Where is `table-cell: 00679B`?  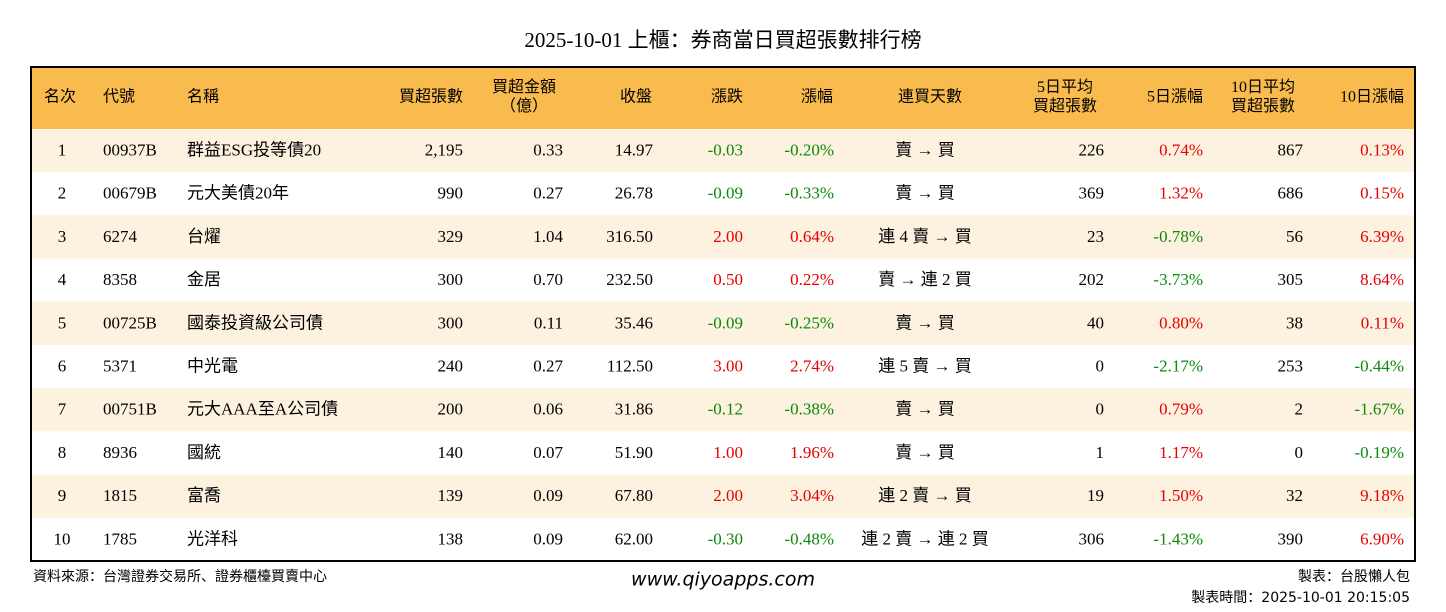
table-cell: 00679B is located at coordinates (130, 193).